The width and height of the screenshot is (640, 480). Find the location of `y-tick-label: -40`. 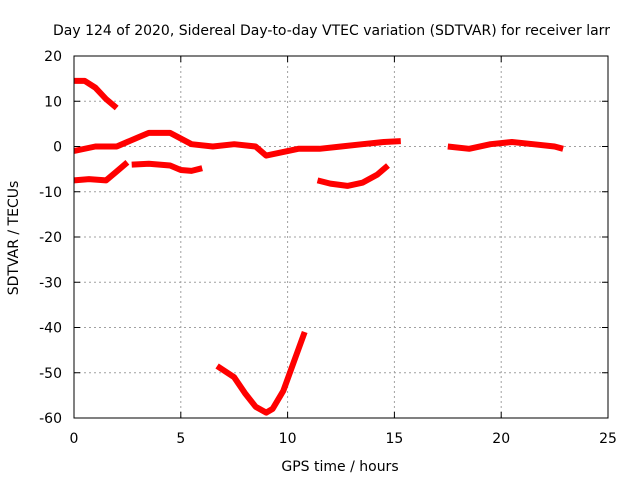

y-tick-label: -40 is located at coordinates (50, 329).